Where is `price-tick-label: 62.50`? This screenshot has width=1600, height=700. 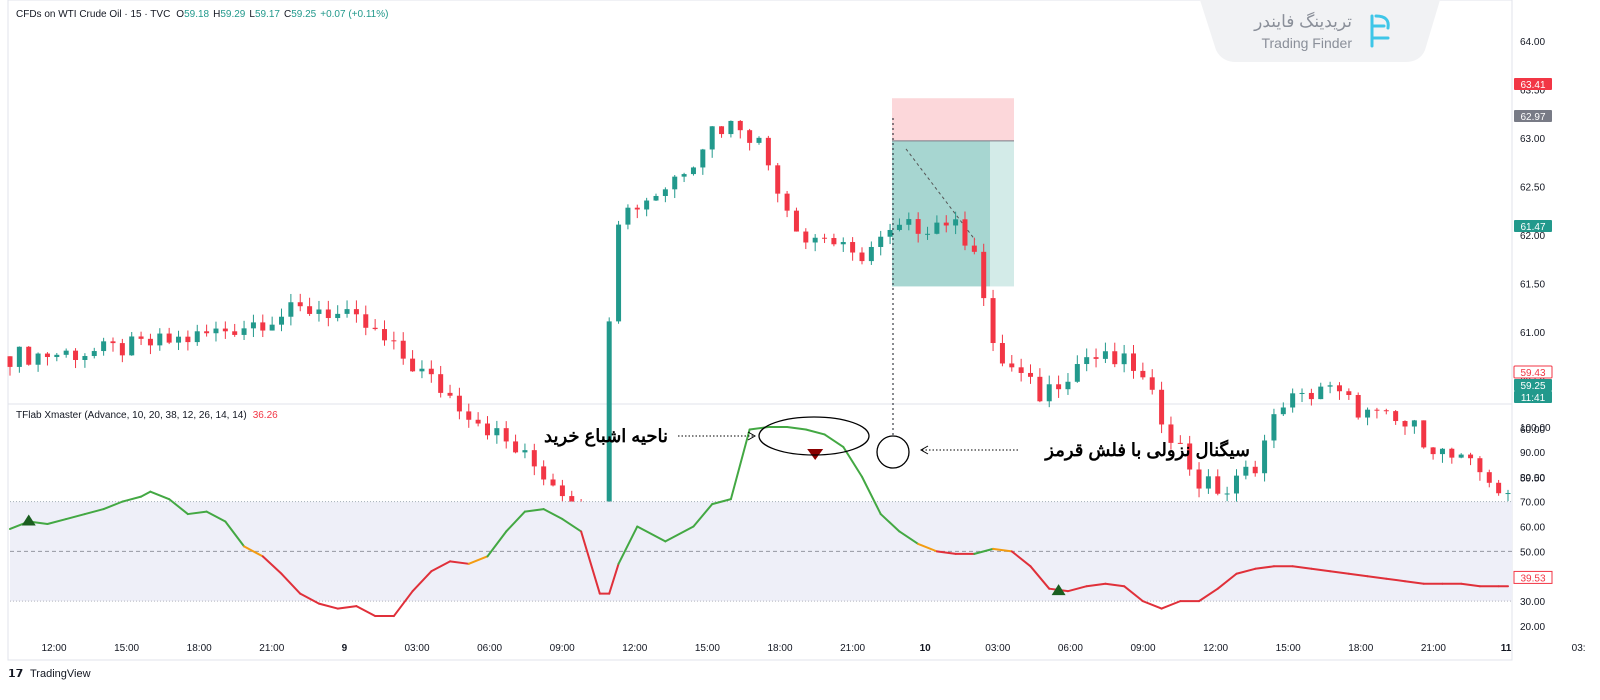 price-tick-label: 62.50 is located at coordinates (1532, 188).